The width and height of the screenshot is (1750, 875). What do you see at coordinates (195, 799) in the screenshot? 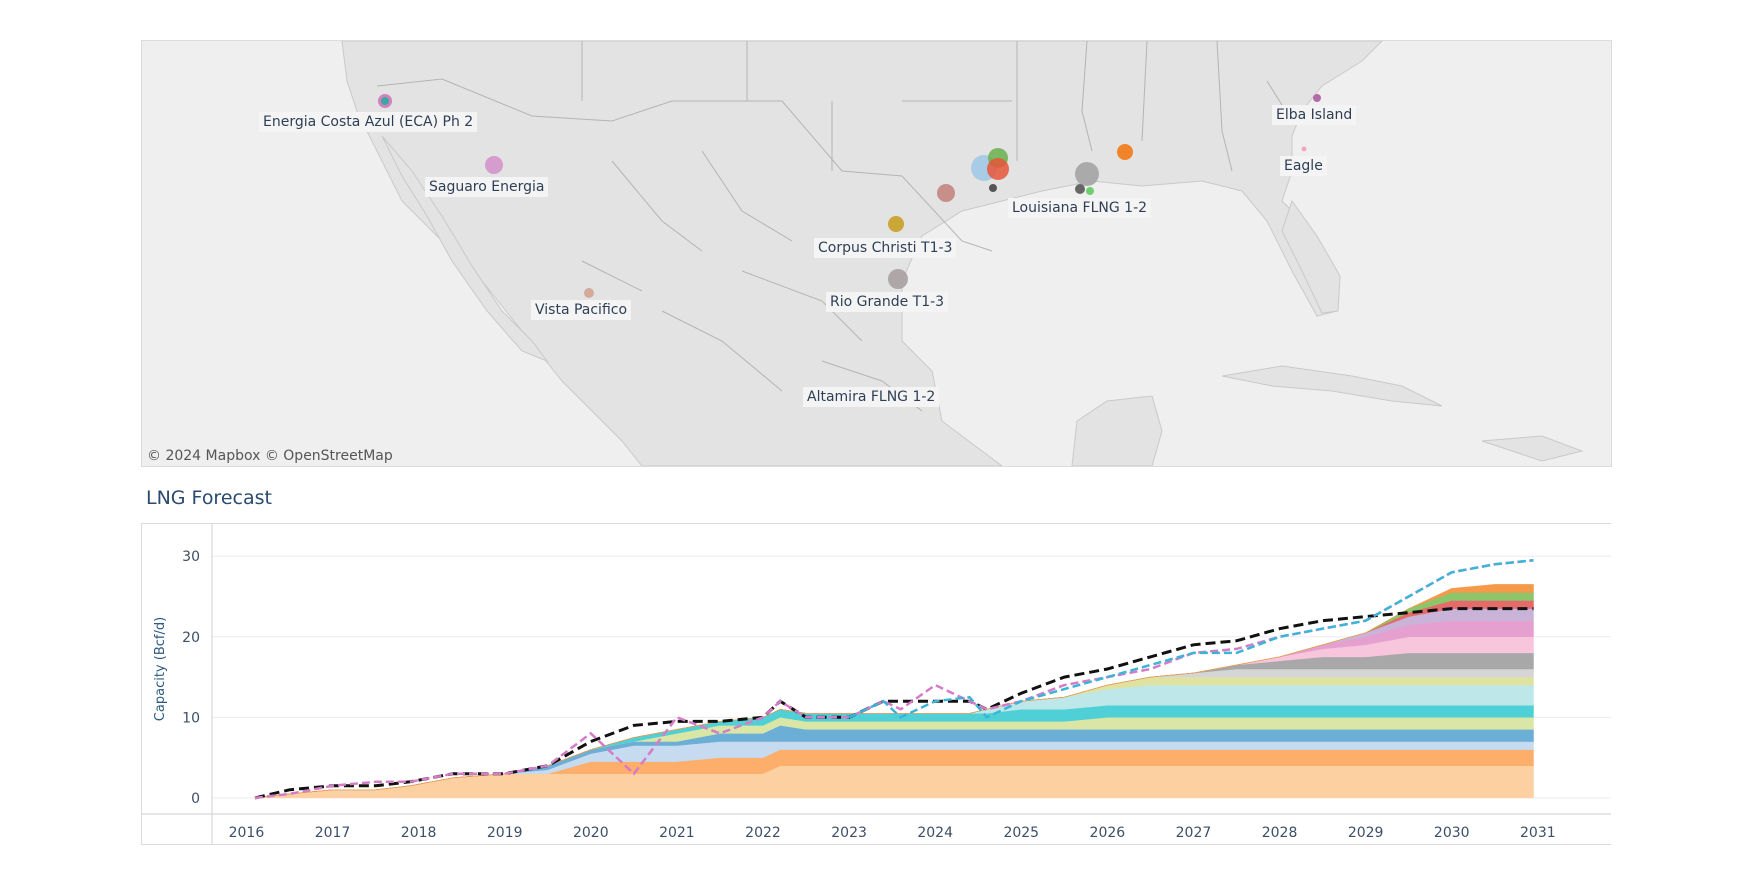
I see `y-tick-label: 0` at bounding box center [195, 799].